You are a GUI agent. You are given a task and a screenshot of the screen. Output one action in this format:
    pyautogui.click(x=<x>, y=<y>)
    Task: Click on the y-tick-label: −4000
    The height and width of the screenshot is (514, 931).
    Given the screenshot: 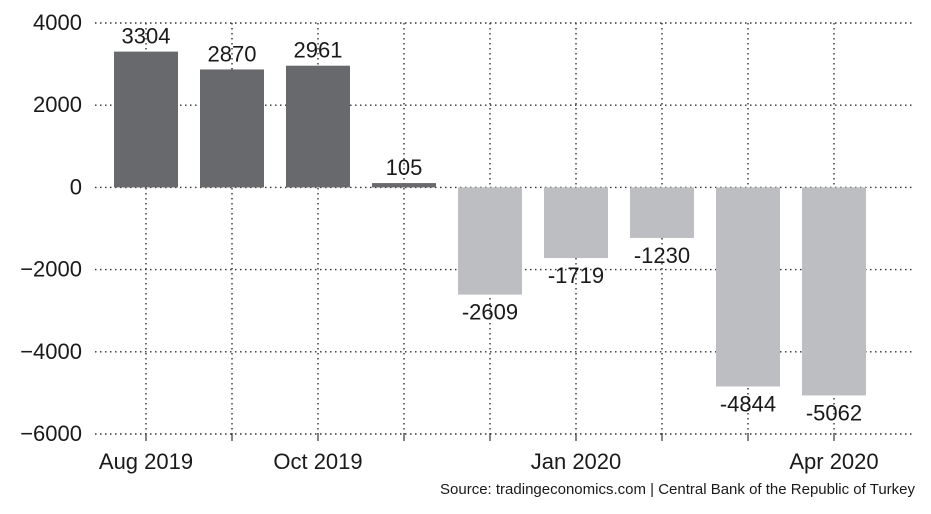 What is the action you would take?
    pyautogui.click(x=51, y=351)
    